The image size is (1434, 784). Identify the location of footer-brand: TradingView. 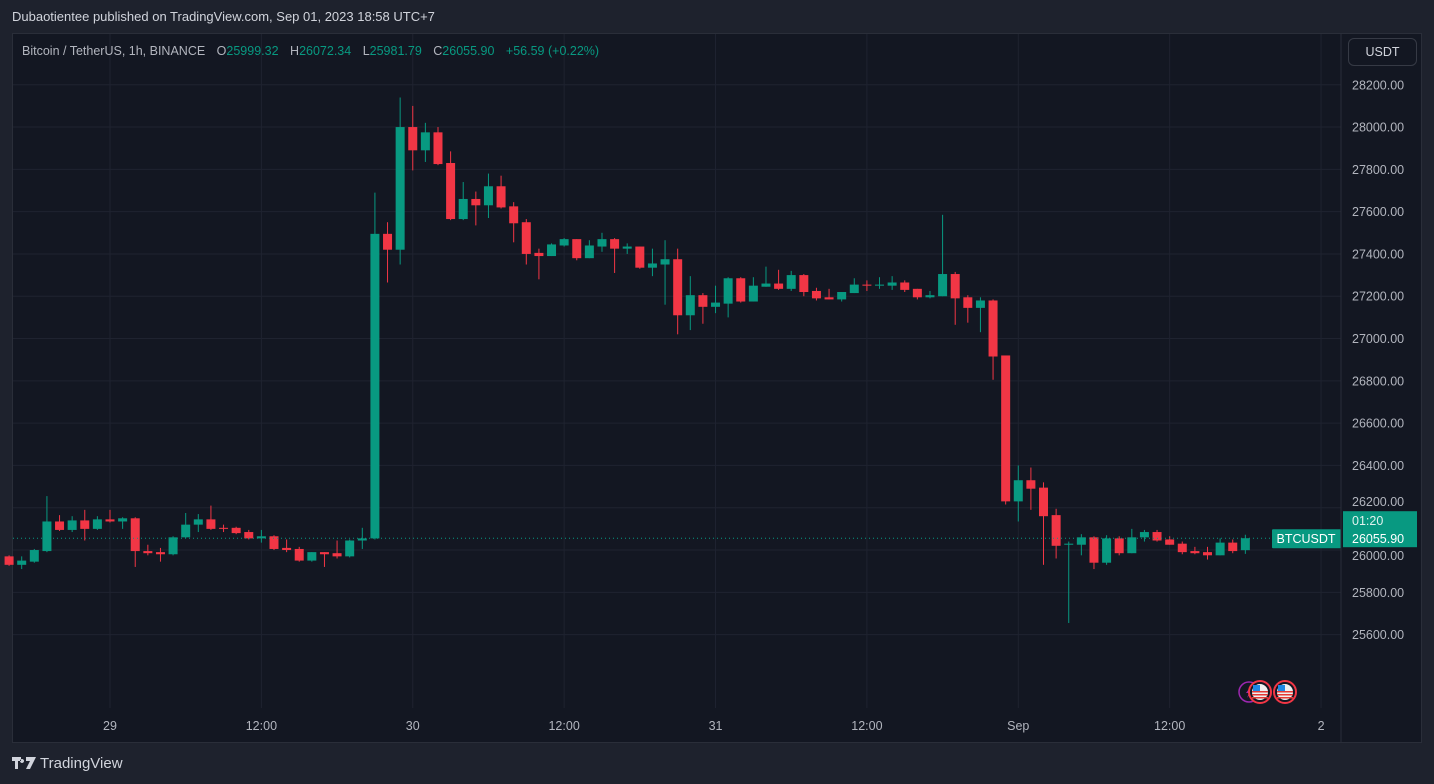
(67, 763).